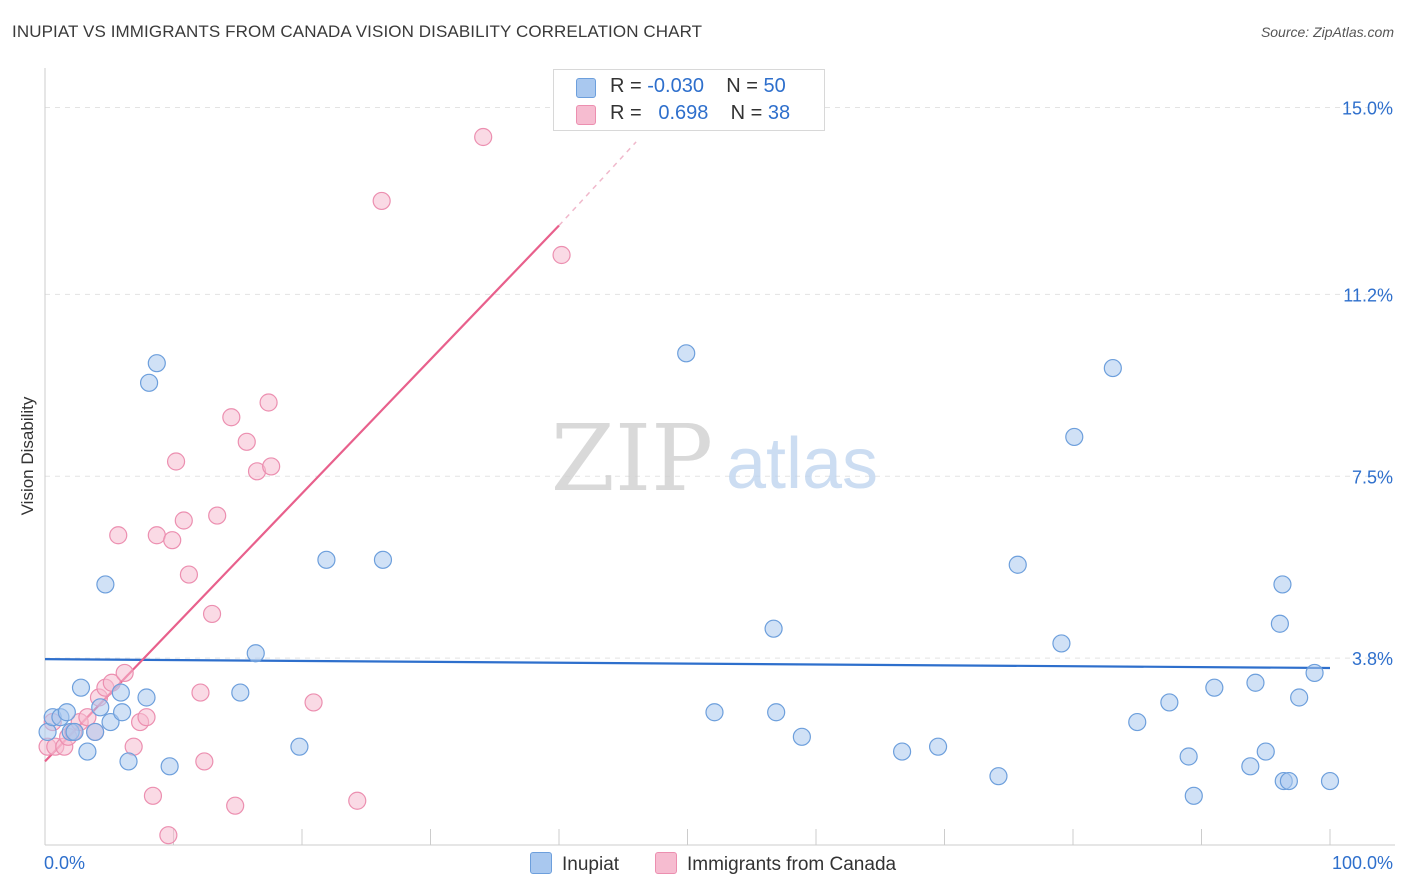 Image resolution: width=1406 pixels, height=892 pixels. What do you see at coordinates (591, 864) in the screenshot?
I see `legend-label: Inupiat` at bounding box center [591, 864].